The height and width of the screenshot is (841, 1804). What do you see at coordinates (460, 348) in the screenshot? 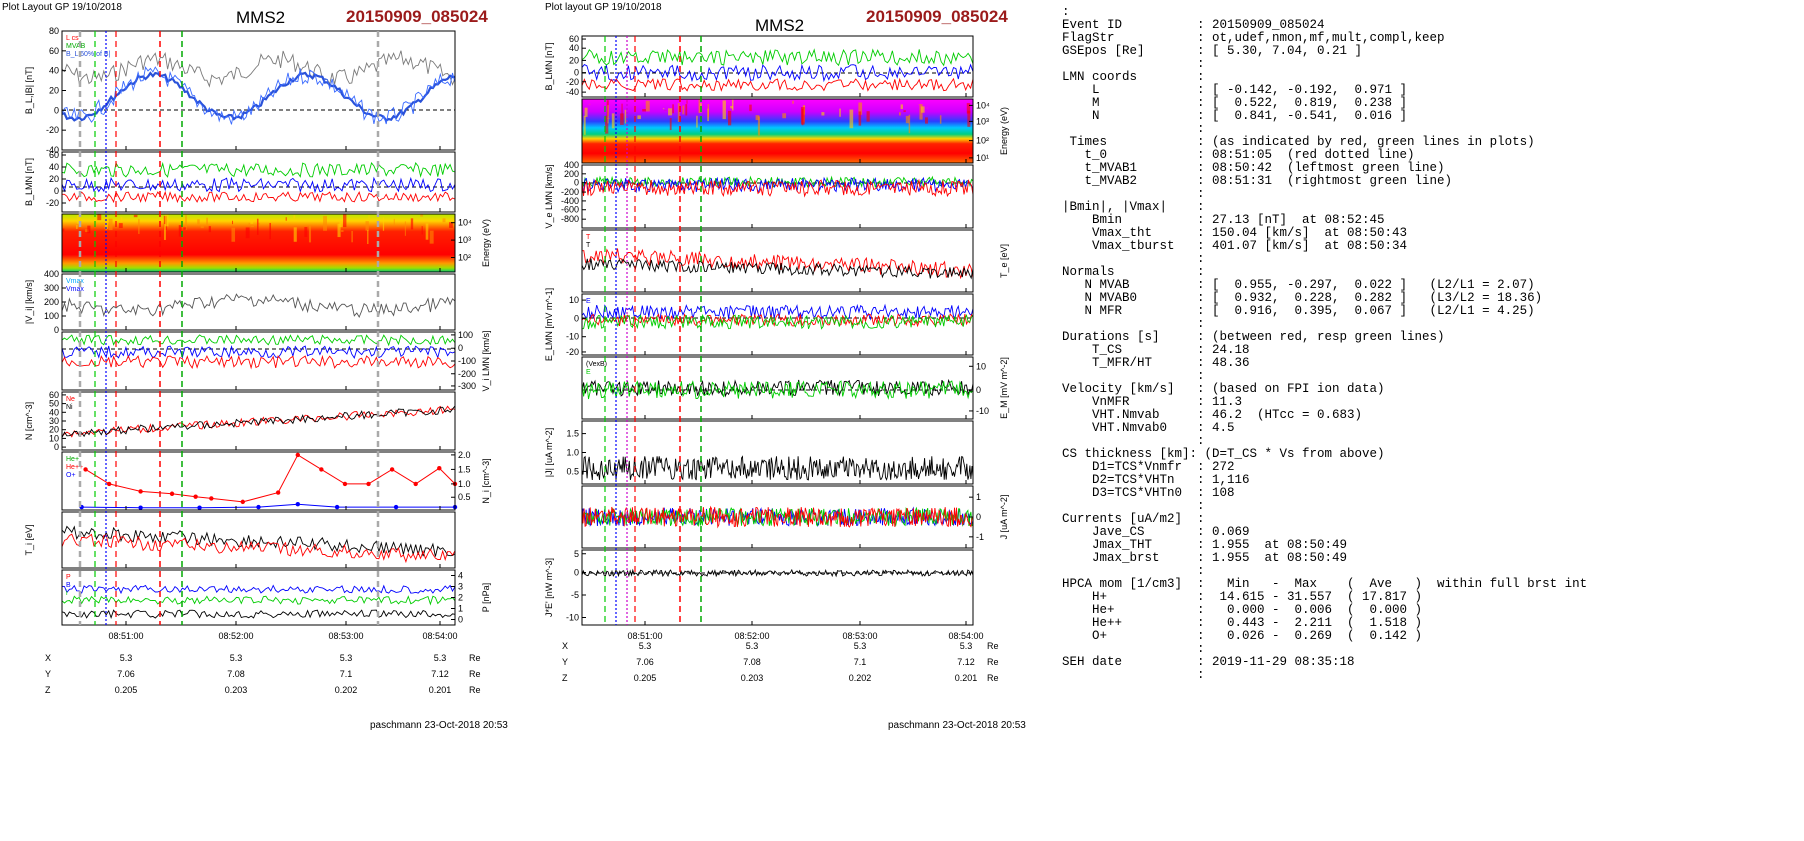
I see `y-tick-label: 0` at bounding box center [460, 348].